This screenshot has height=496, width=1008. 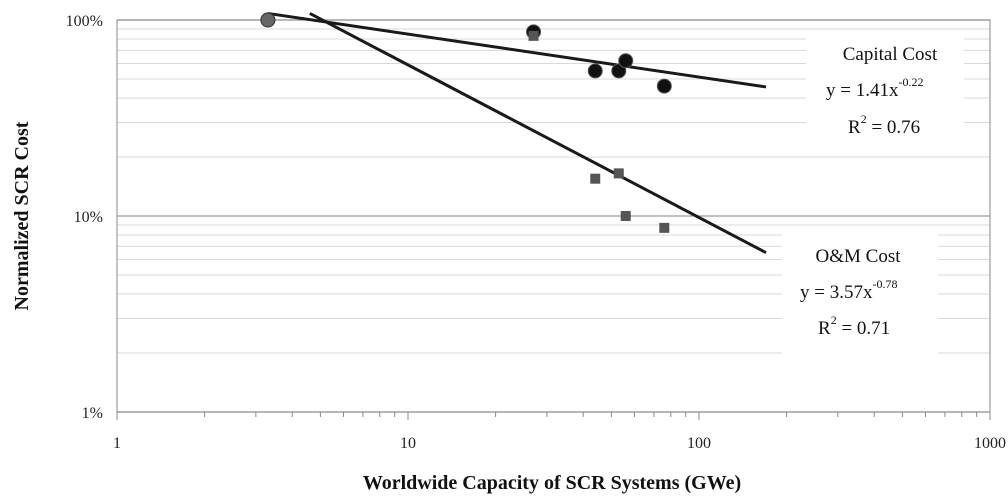 I want to click on y-tick-label: 1%, so click(x=92, y=413).